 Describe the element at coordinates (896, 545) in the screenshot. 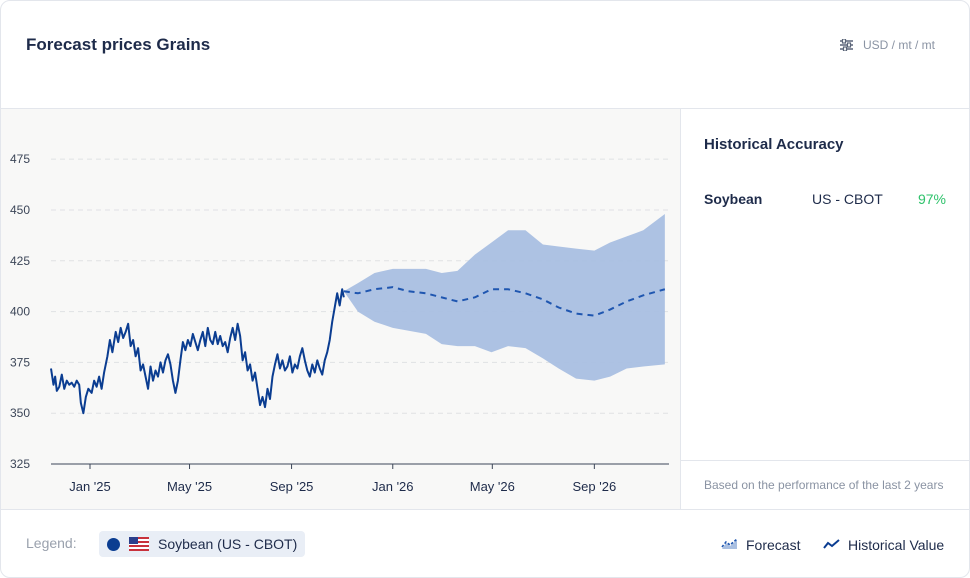

I see `historical-key-label: Historical Value` at that location.